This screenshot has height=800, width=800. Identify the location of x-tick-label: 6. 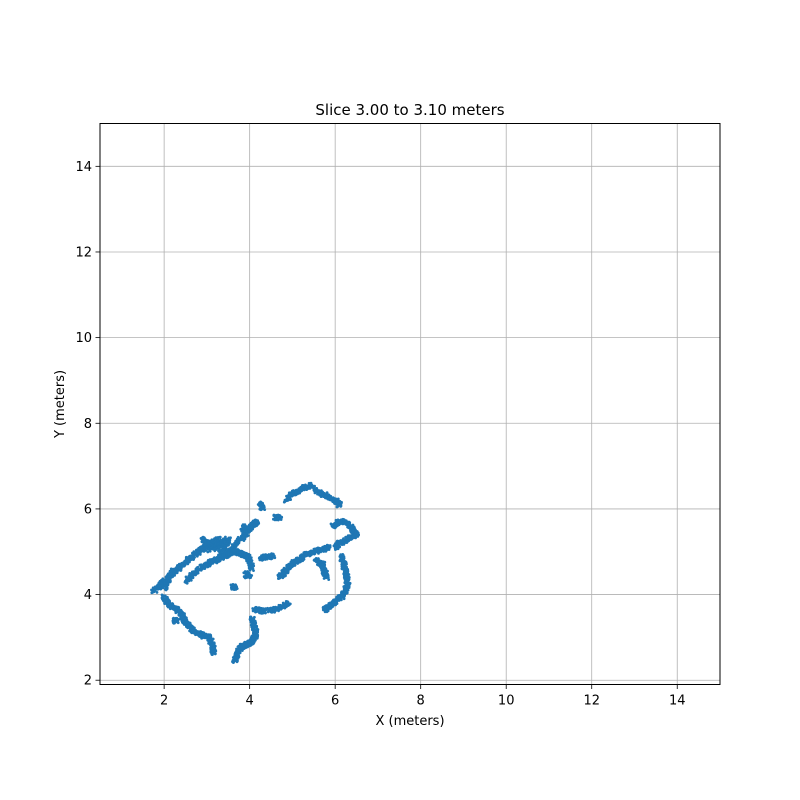
(335, 701).